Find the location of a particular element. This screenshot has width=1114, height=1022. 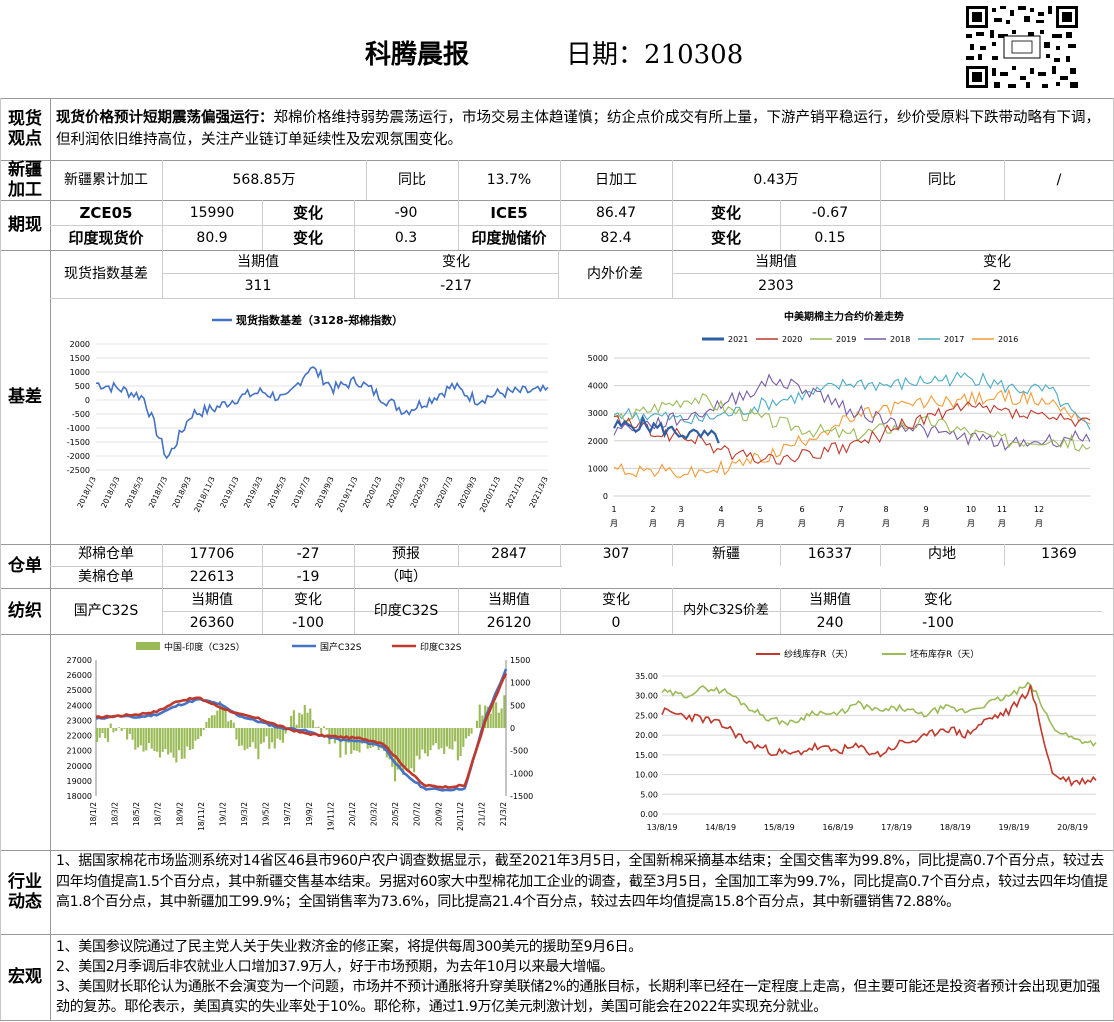

x-tick-num: 3 is located at coordinates (680, 509).